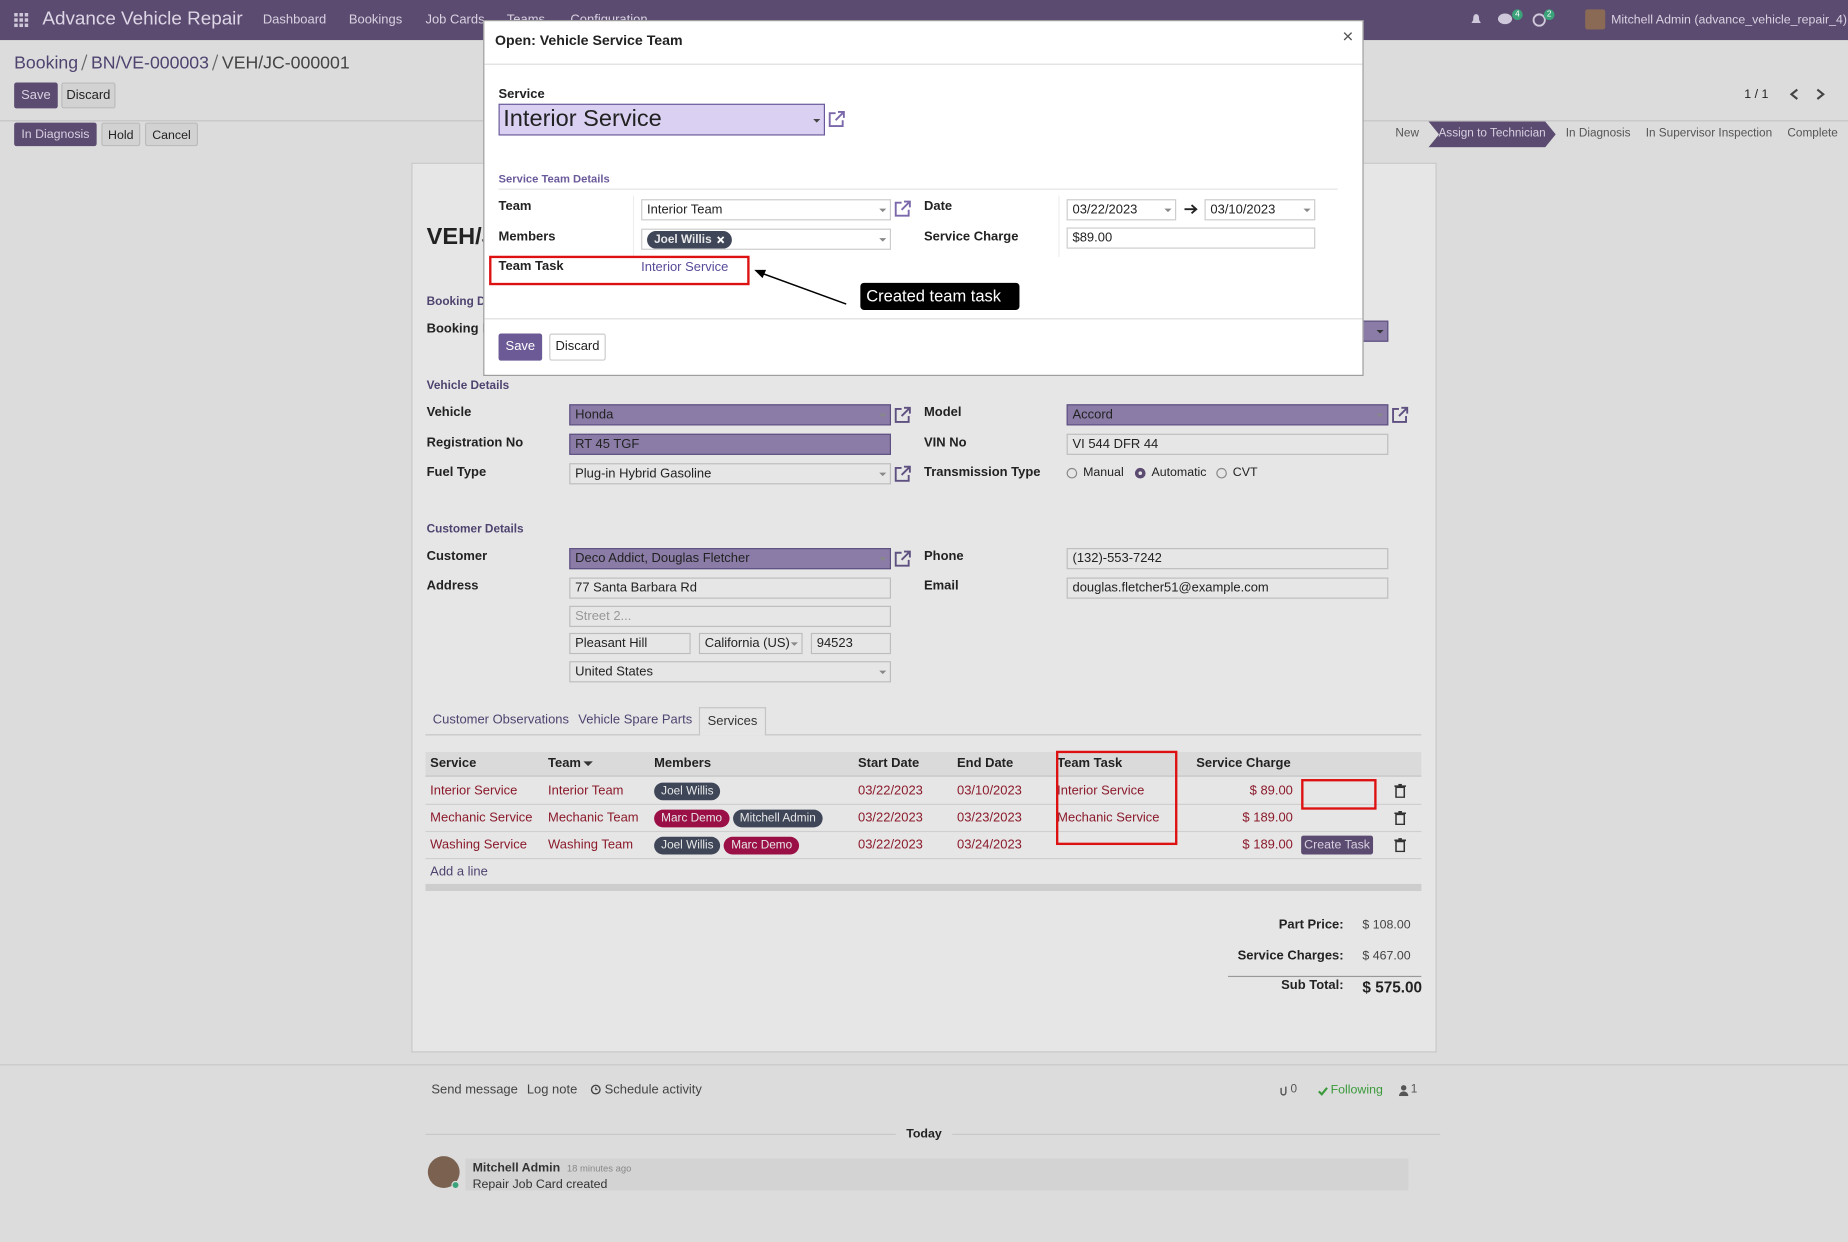  I want to click on service-input: Interior Service, so click(661, 119).